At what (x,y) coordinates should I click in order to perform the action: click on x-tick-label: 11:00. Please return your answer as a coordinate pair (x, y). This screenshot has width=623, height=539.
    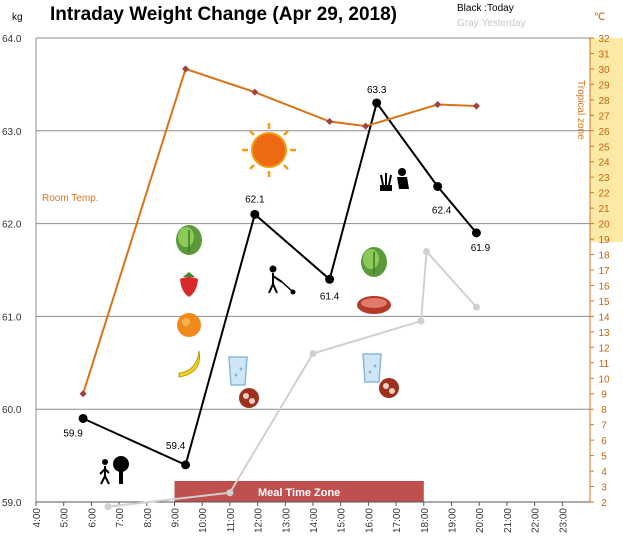
    Looking at the image, I should click on (231, 520).